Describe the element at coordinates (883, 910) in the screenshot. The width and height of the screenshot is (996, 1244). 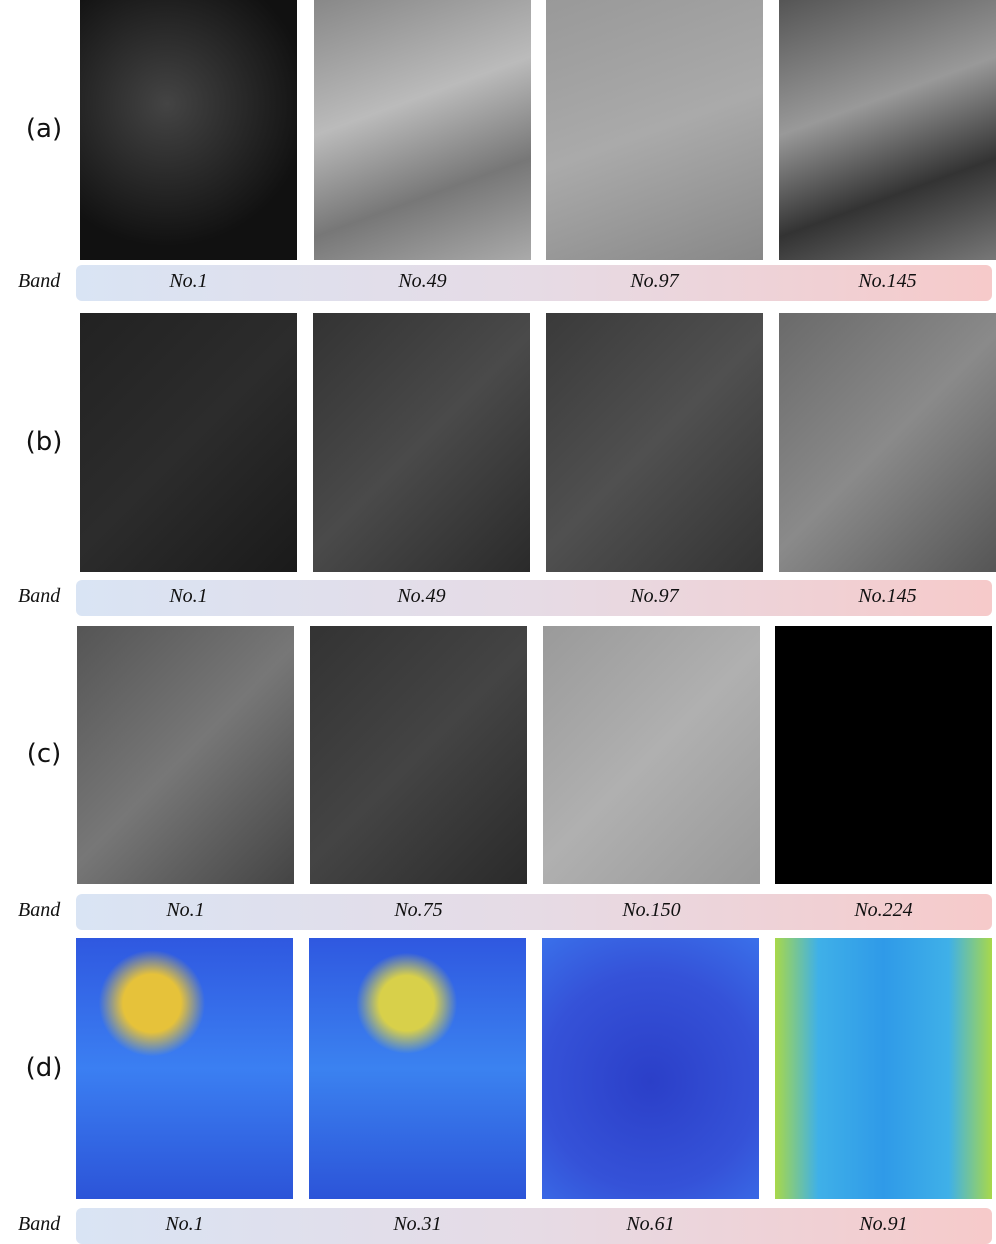
I see `band-number: No.224` at that location.